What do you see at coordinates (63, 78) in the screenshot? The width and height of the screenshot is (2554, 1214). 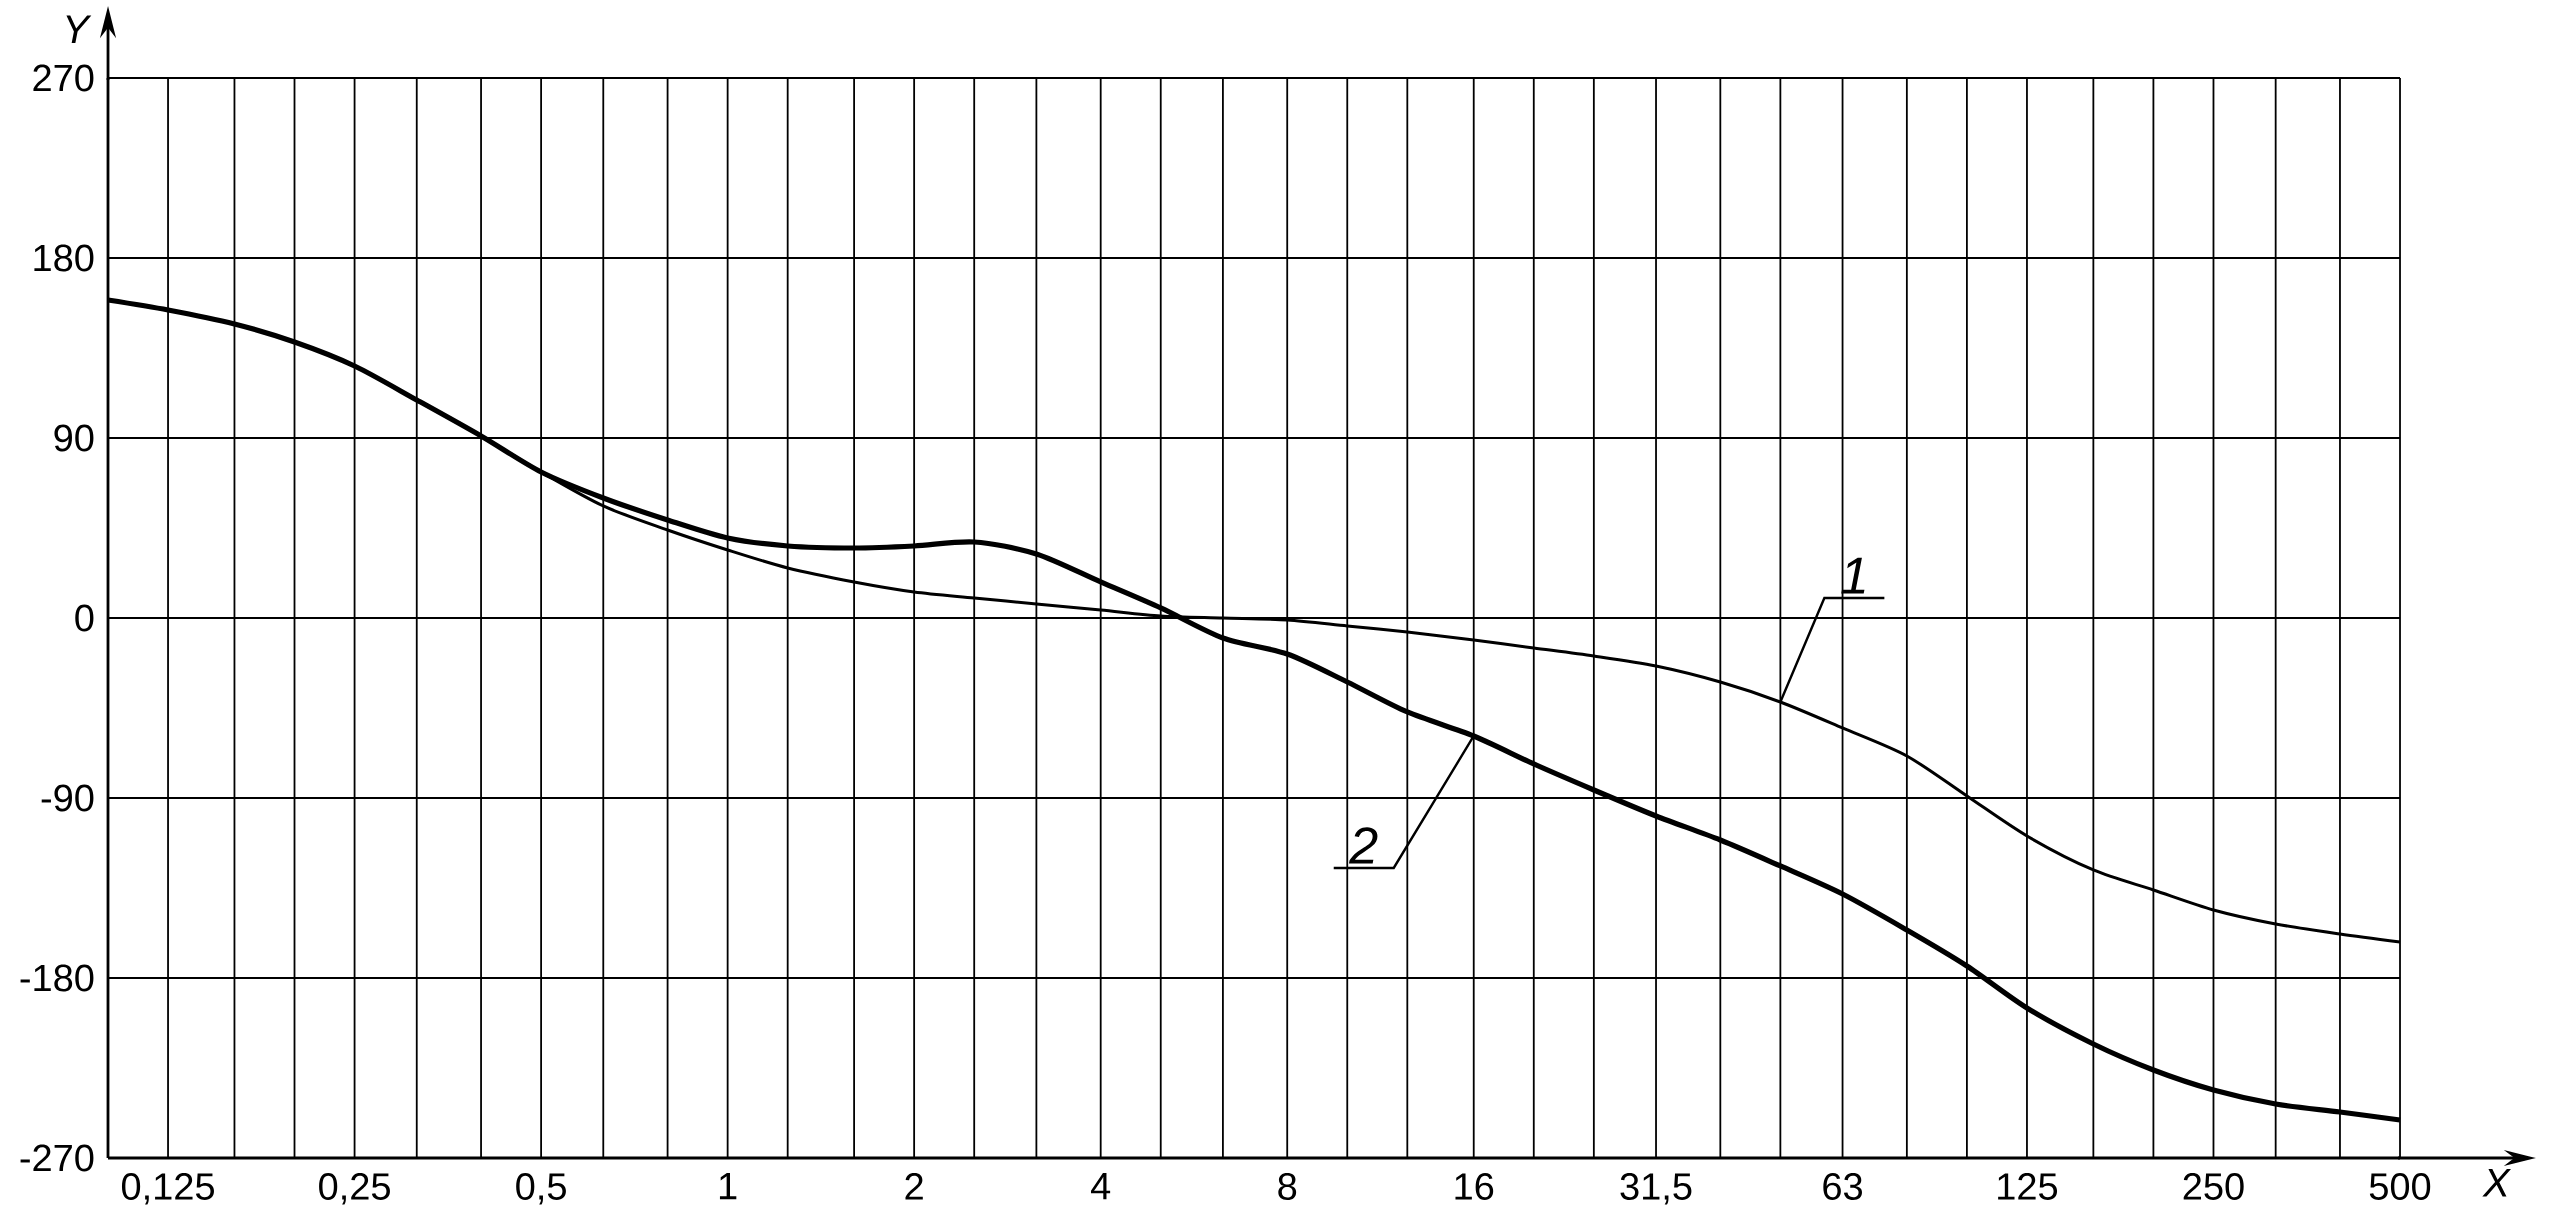 I see `y-tick-label: 270` at bounding box center [63, 78].